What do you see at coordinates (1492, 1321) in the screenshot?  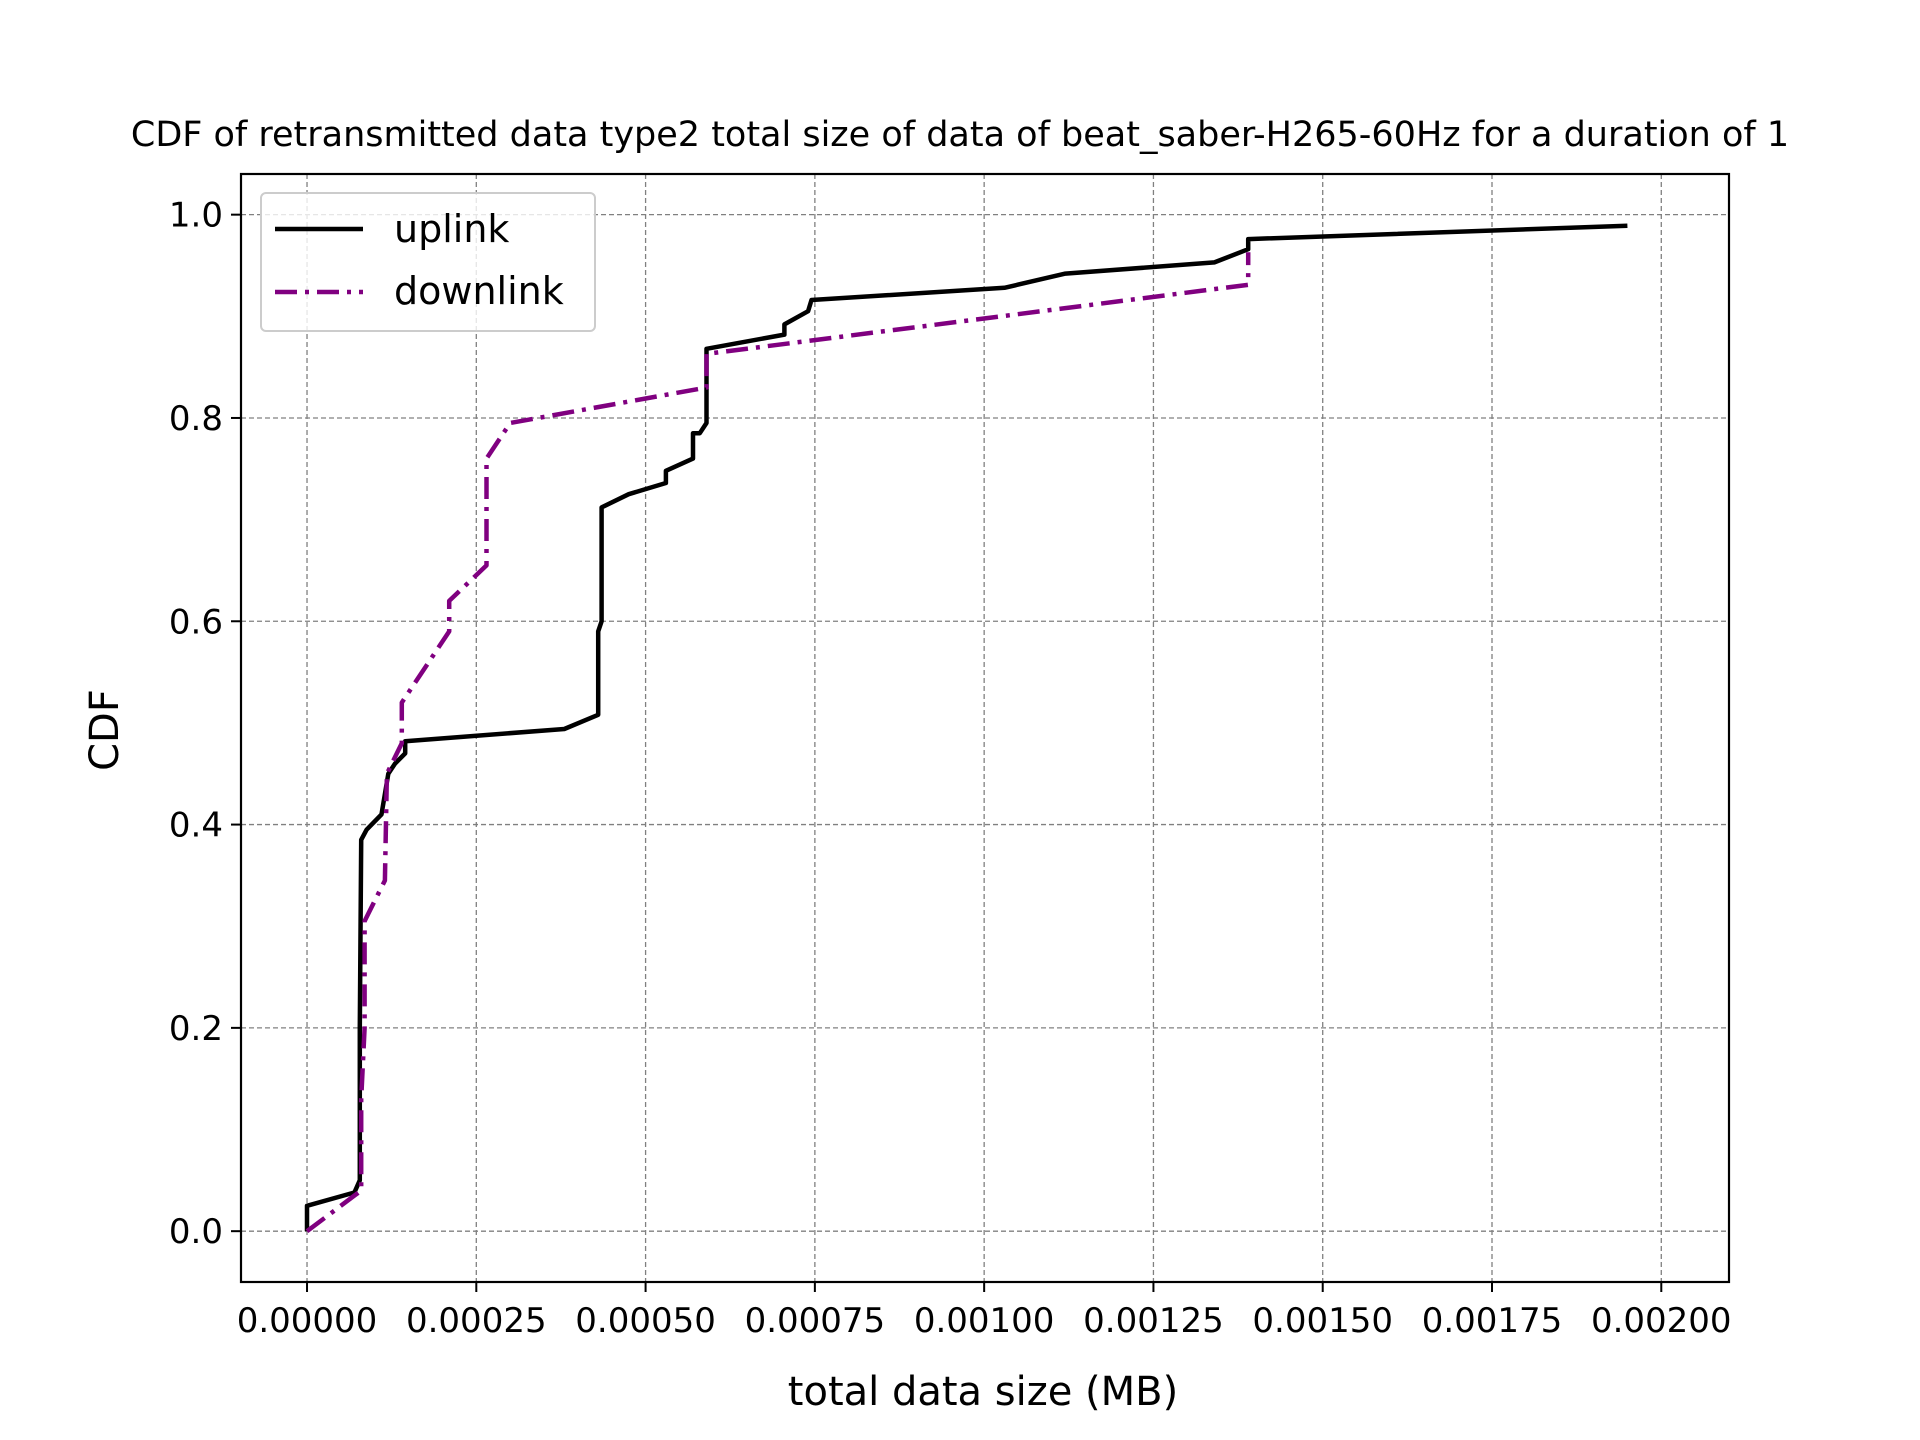 I see `x-tick-label: 0.00175` at bounding box center [1492, 1321].